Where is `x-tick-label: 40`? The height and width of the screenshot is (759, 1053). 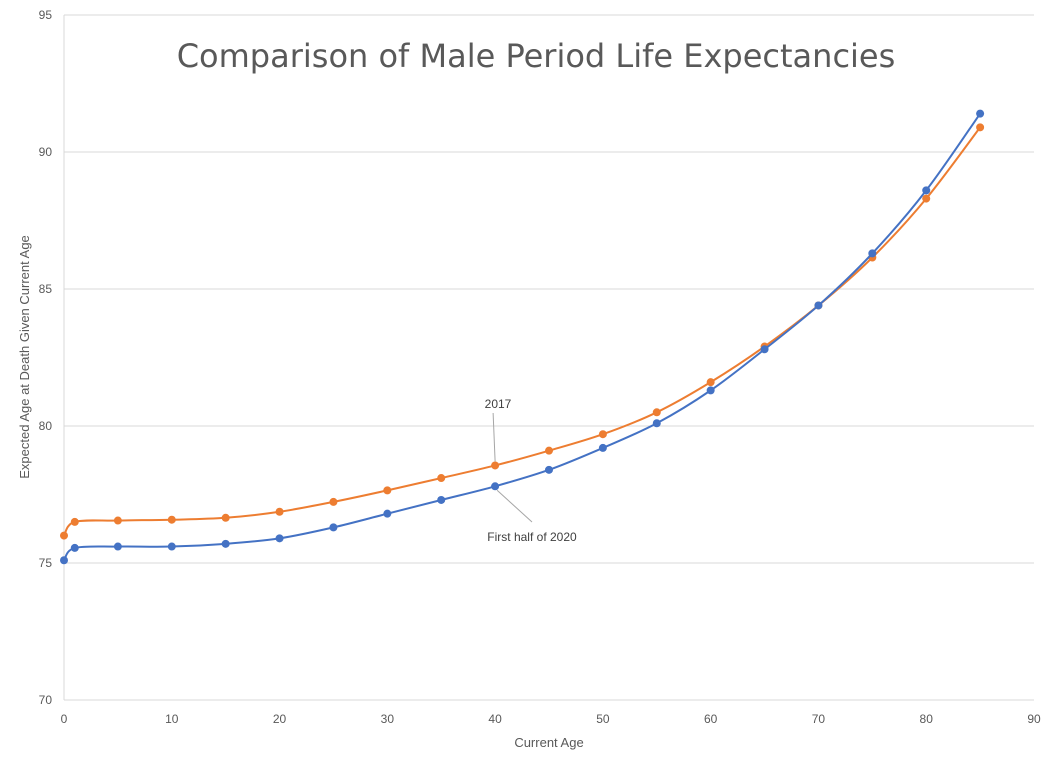
x-tick-label: 40 is located at coordinates (495, 719).